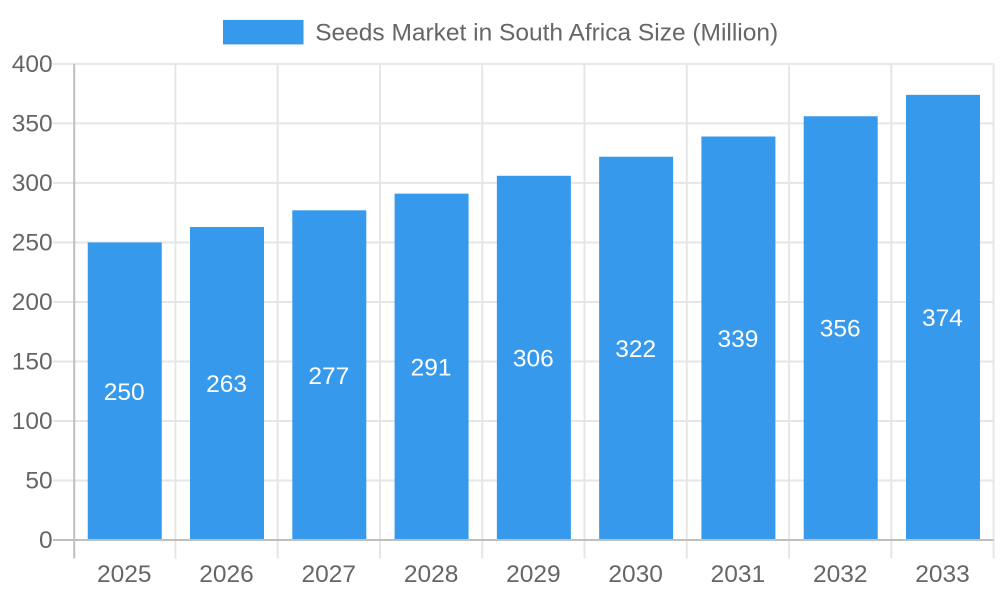 This screenshot has width=1000, height=600. What do you see at coordinates (32, 183) in the screenshot?
I see `svg-text: 300` at bounding box center [32, 183].